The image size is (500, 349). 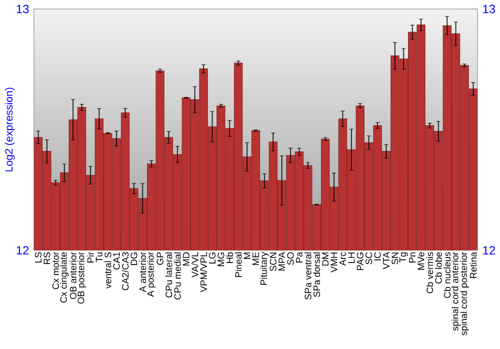 What do you see at coordinates (447, 275) in the screenshot?
I see `x-tick-label: Cb nucleus` at bounding box center [447, 275].